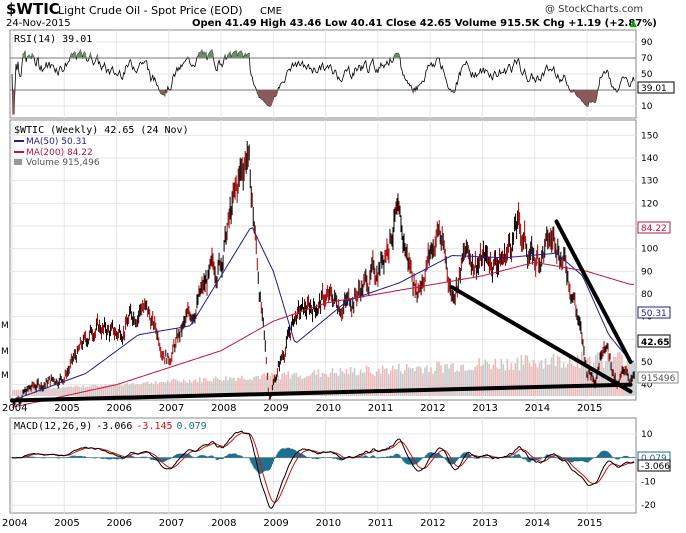 The image size is (686, 533). I want to click on m-label-1: M, so click(5, 326).